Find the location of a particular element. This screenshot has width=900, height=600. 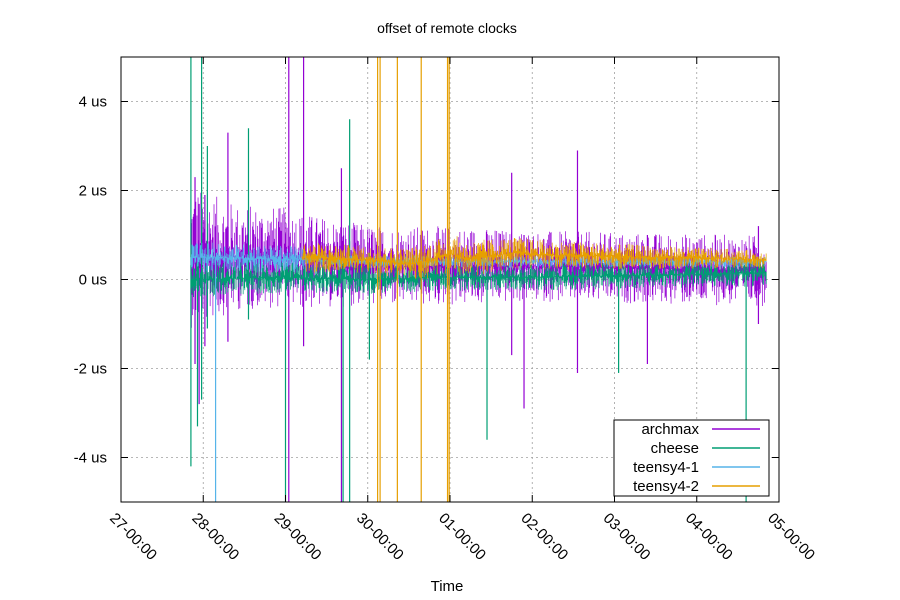

legend-label: teensy4-2 is located at coordinates (666, 486).